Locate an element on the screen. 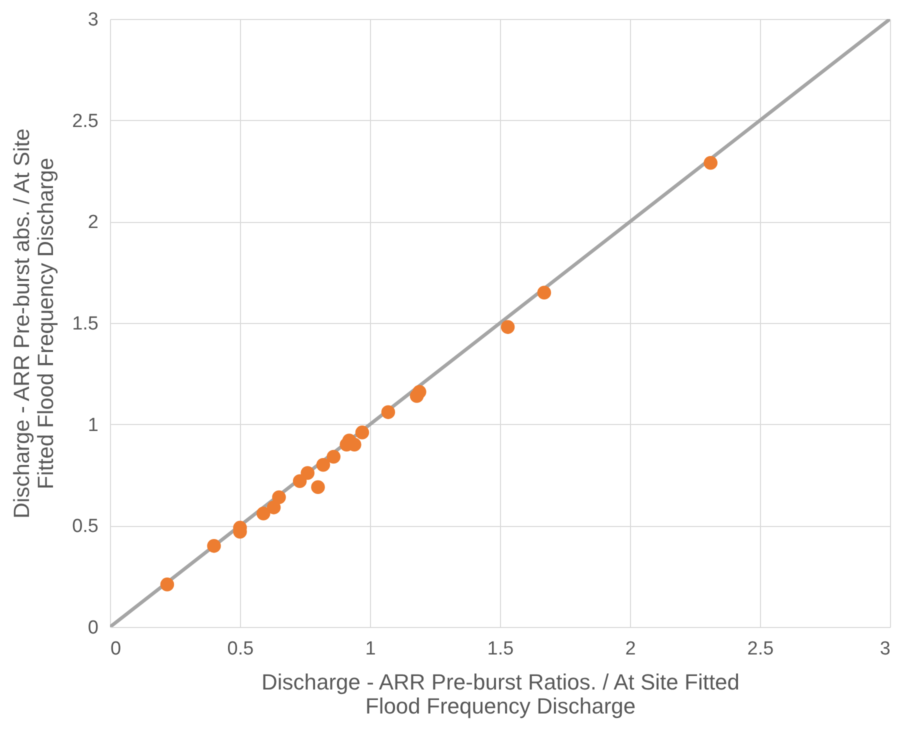  x-tick-label: 0 is located at coordinates (116, 649).